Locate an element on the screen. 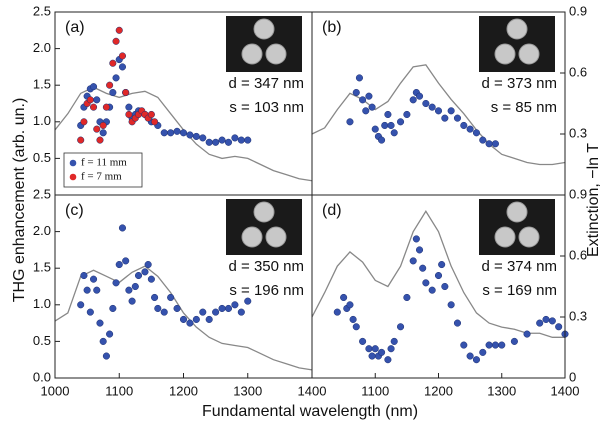  y2-tick-label: 0 is located at coordinates (572, 376).